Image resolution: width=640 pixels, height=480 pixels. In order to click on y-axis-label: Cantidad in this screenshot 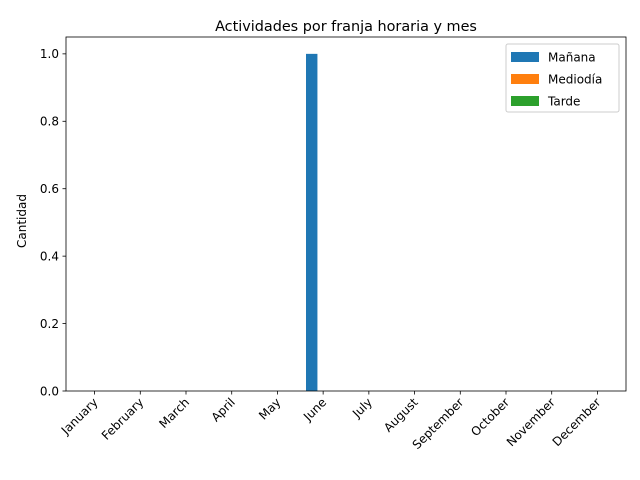, I will do `click(22, 221)`.